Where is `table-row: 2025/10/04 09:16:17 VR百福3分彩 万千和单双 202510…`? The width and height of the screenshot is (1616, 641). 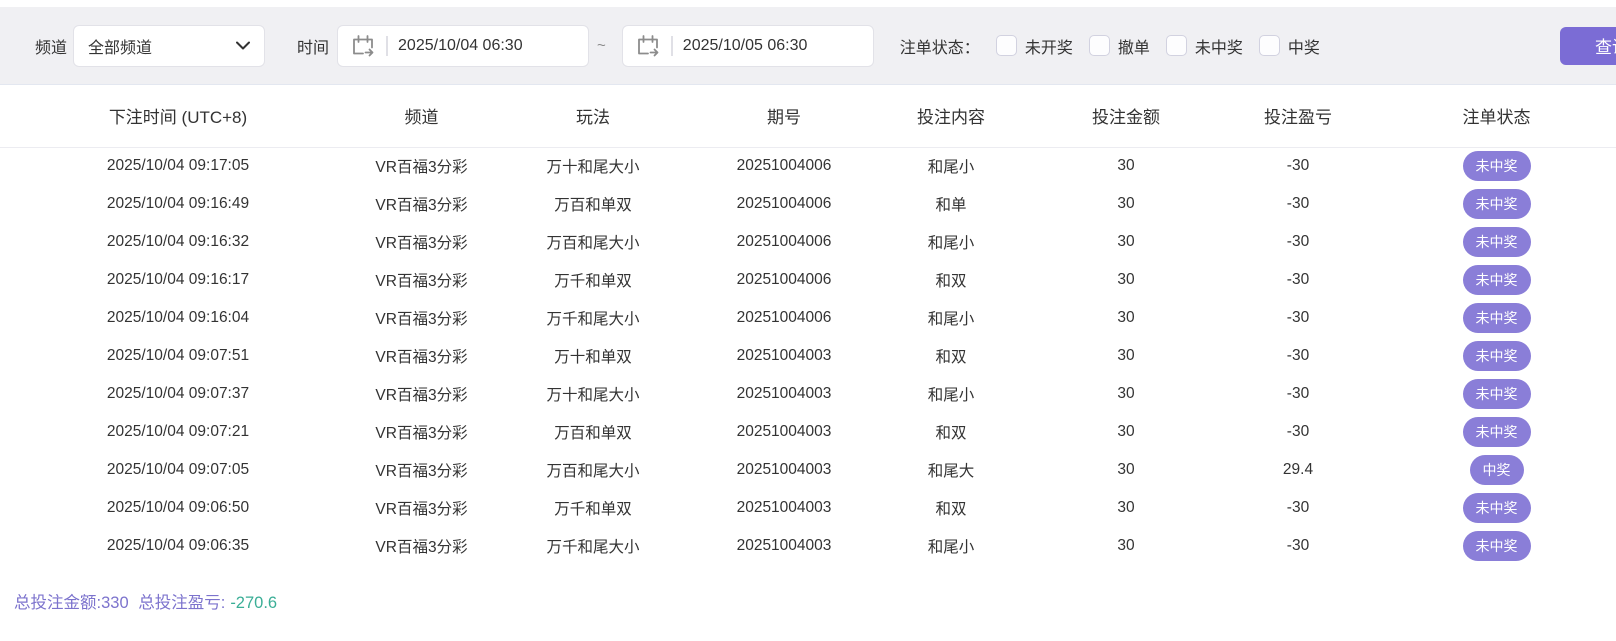
table-row: 2025/10/04 09:16:17 VR百福3分彩 万千和单双 202510… is located at coordinates (808, 280).